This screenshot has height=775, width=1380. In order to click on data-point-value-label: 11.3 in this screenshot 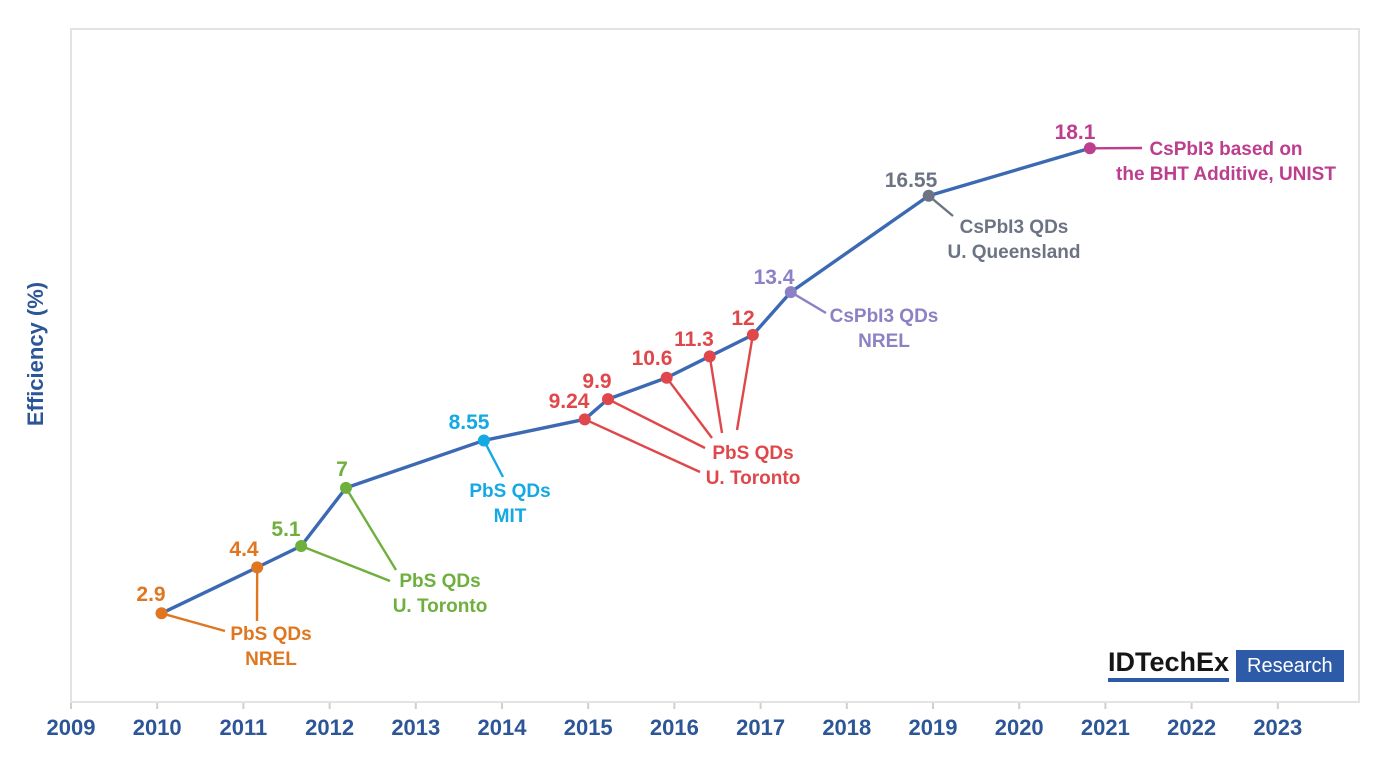, I will do `click(694, 339)`.